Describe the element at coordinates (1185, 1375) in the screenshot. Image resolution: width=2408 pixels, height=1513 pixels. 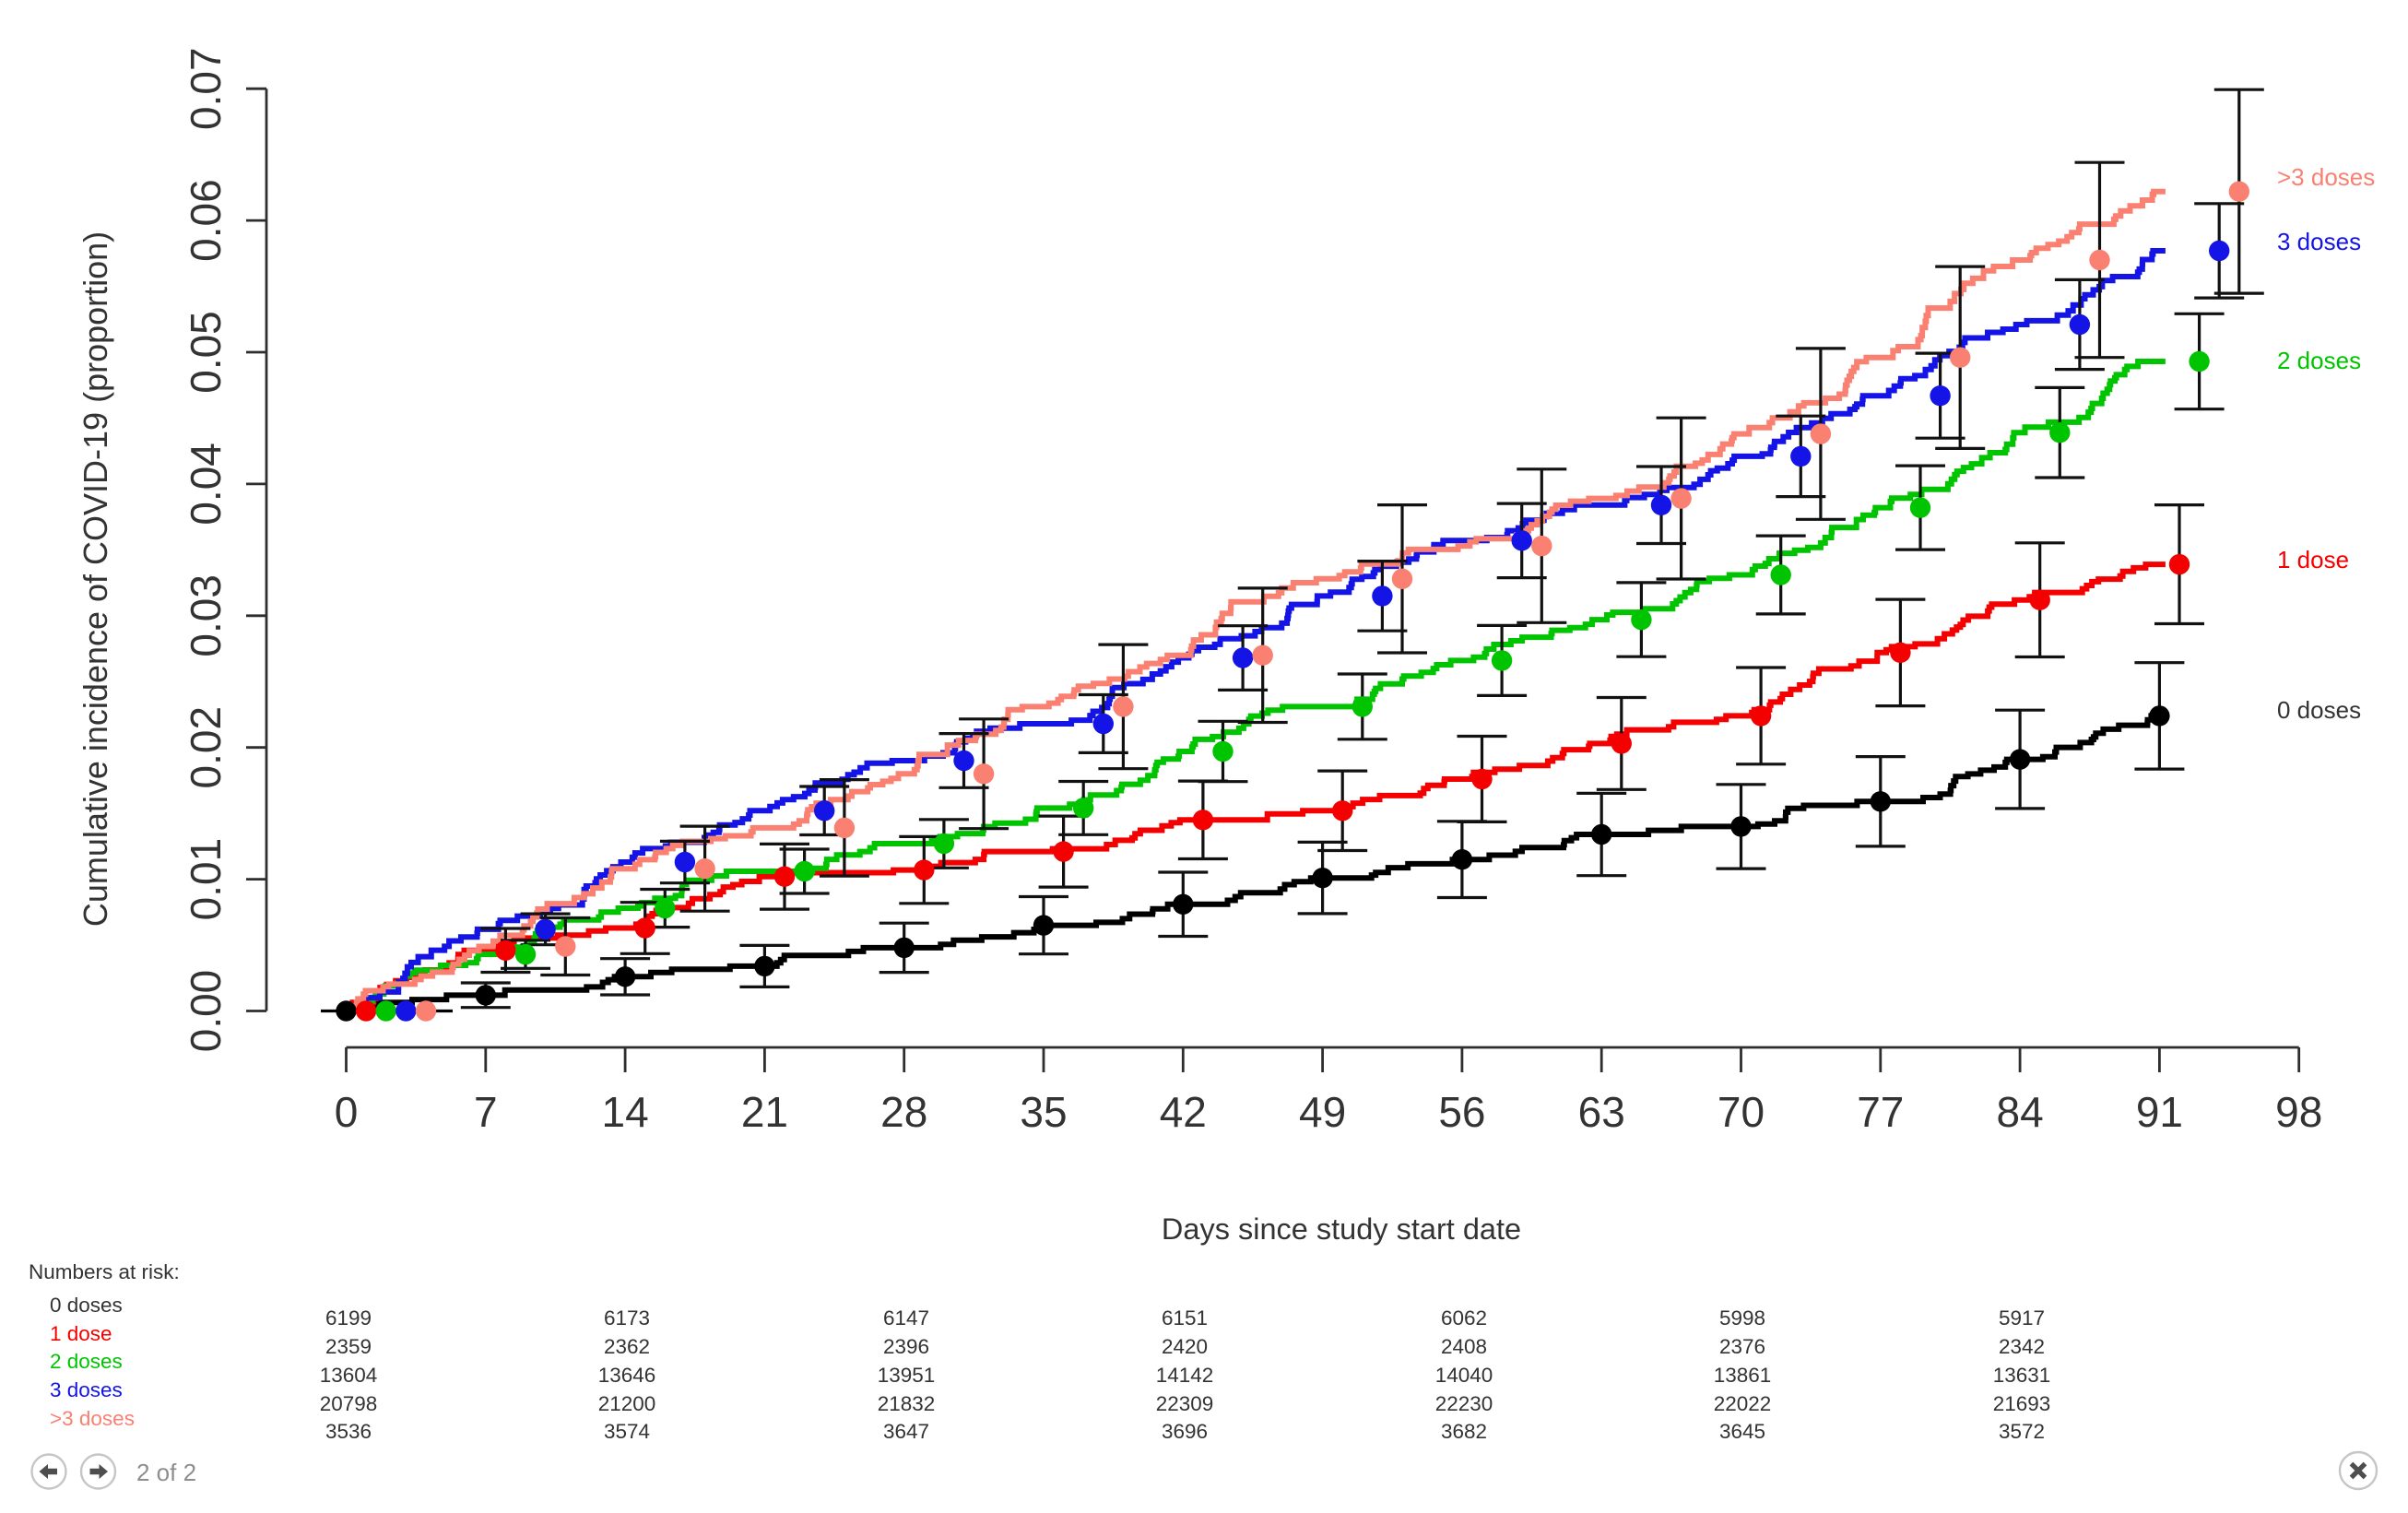
I see `svg-text: 14142` at that location.